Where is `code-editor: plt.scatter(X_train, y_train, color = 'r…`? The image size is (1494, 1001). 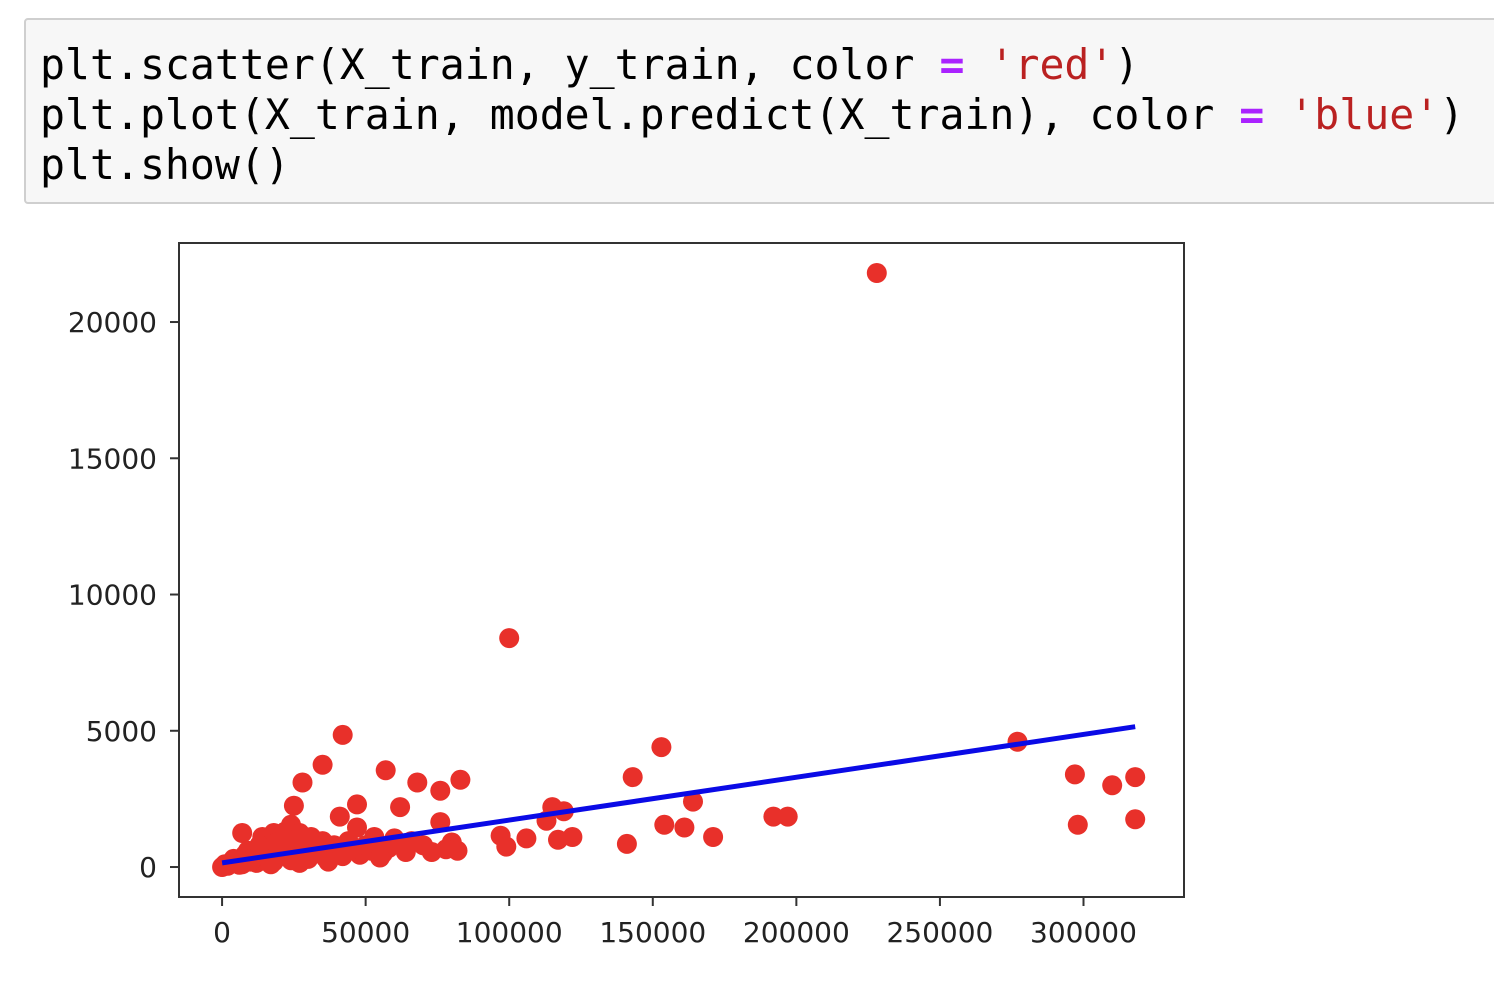 code-editor: plt.scatter(X_train, y_train, color = 'r… is located at coordinates (752, 115).